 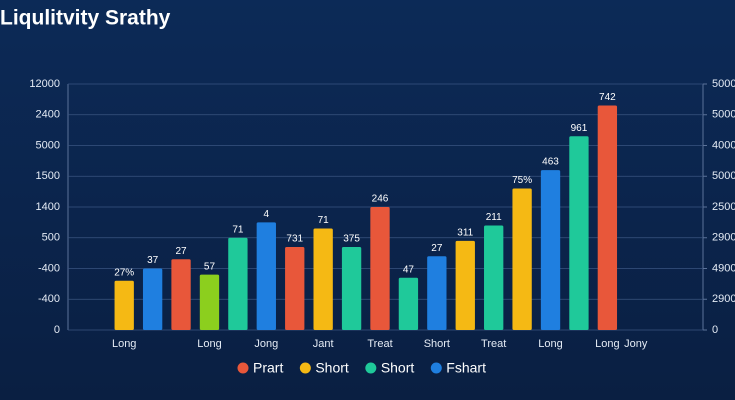 I want to click on y-tick-label: 2400, so click(x=48, y=115).